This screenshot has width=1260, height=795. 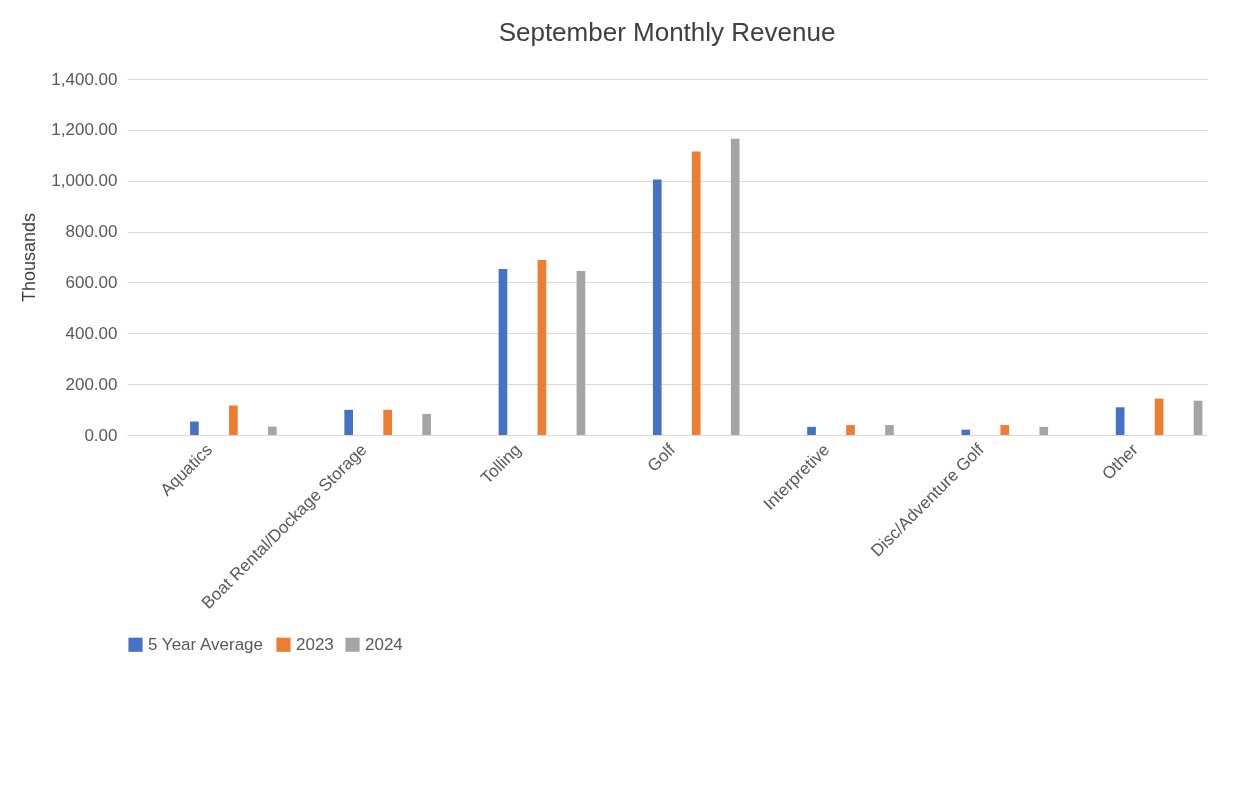 I want to click on y-tick-label: 400.00, so click(x=91, y=333).